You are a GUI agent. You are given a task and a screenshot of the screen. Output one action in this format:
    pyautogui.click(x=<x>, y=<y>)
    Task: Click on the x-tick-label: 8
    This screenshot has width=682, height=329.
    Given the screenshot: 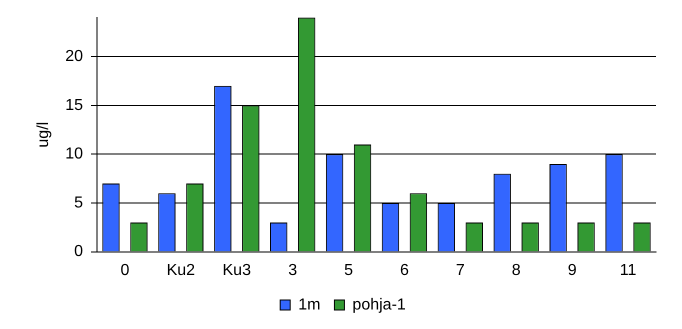 What is the action you would take?
    pyautogui.click(x=516, y=270)
    